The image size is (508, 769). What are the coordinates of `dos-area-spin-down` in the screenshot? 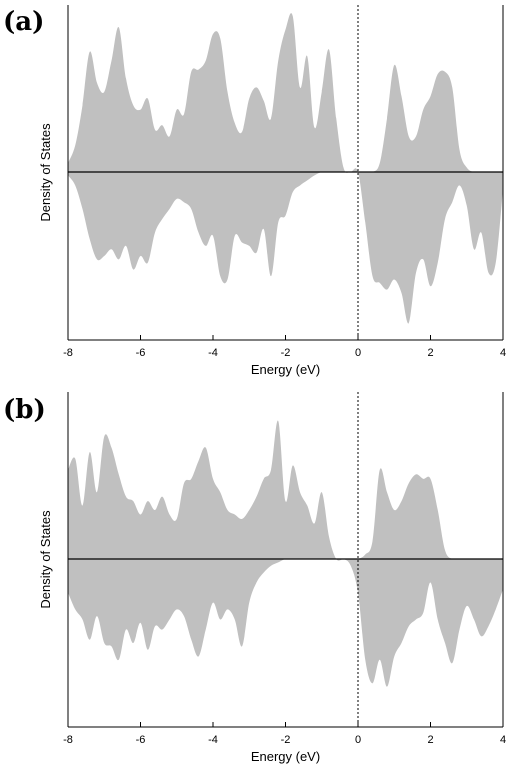 It's located at (285, 622).